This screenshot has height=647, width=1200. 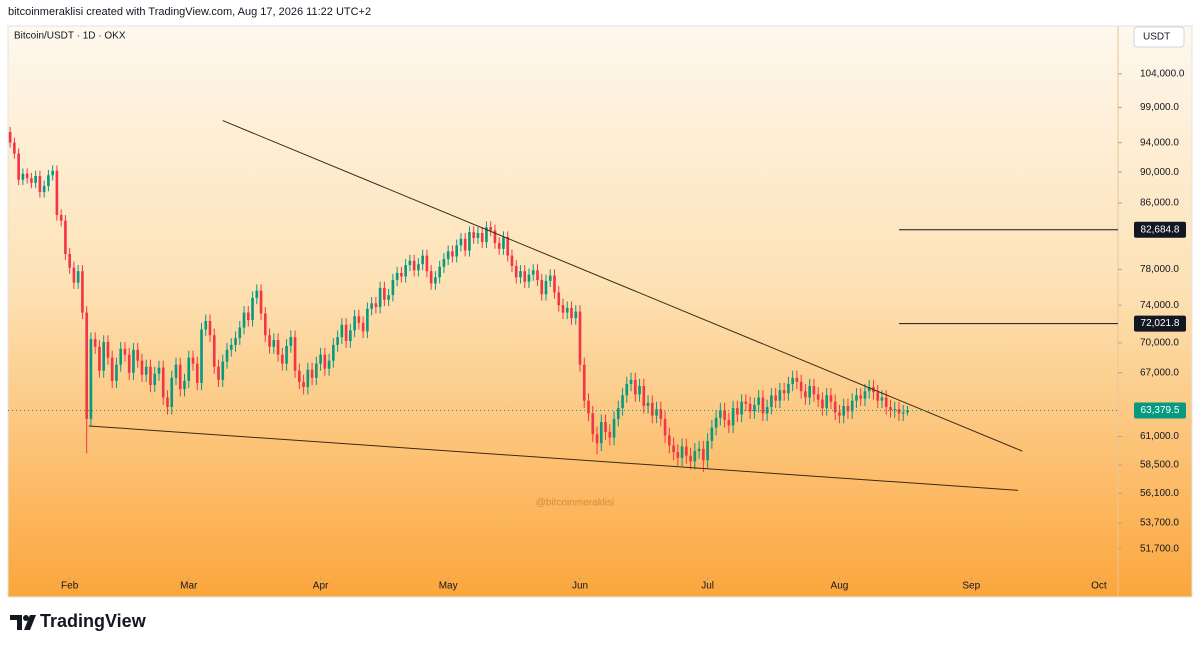 I want to click on watermark: @bitcoinmeraklisi, so click(x=575, y=503).